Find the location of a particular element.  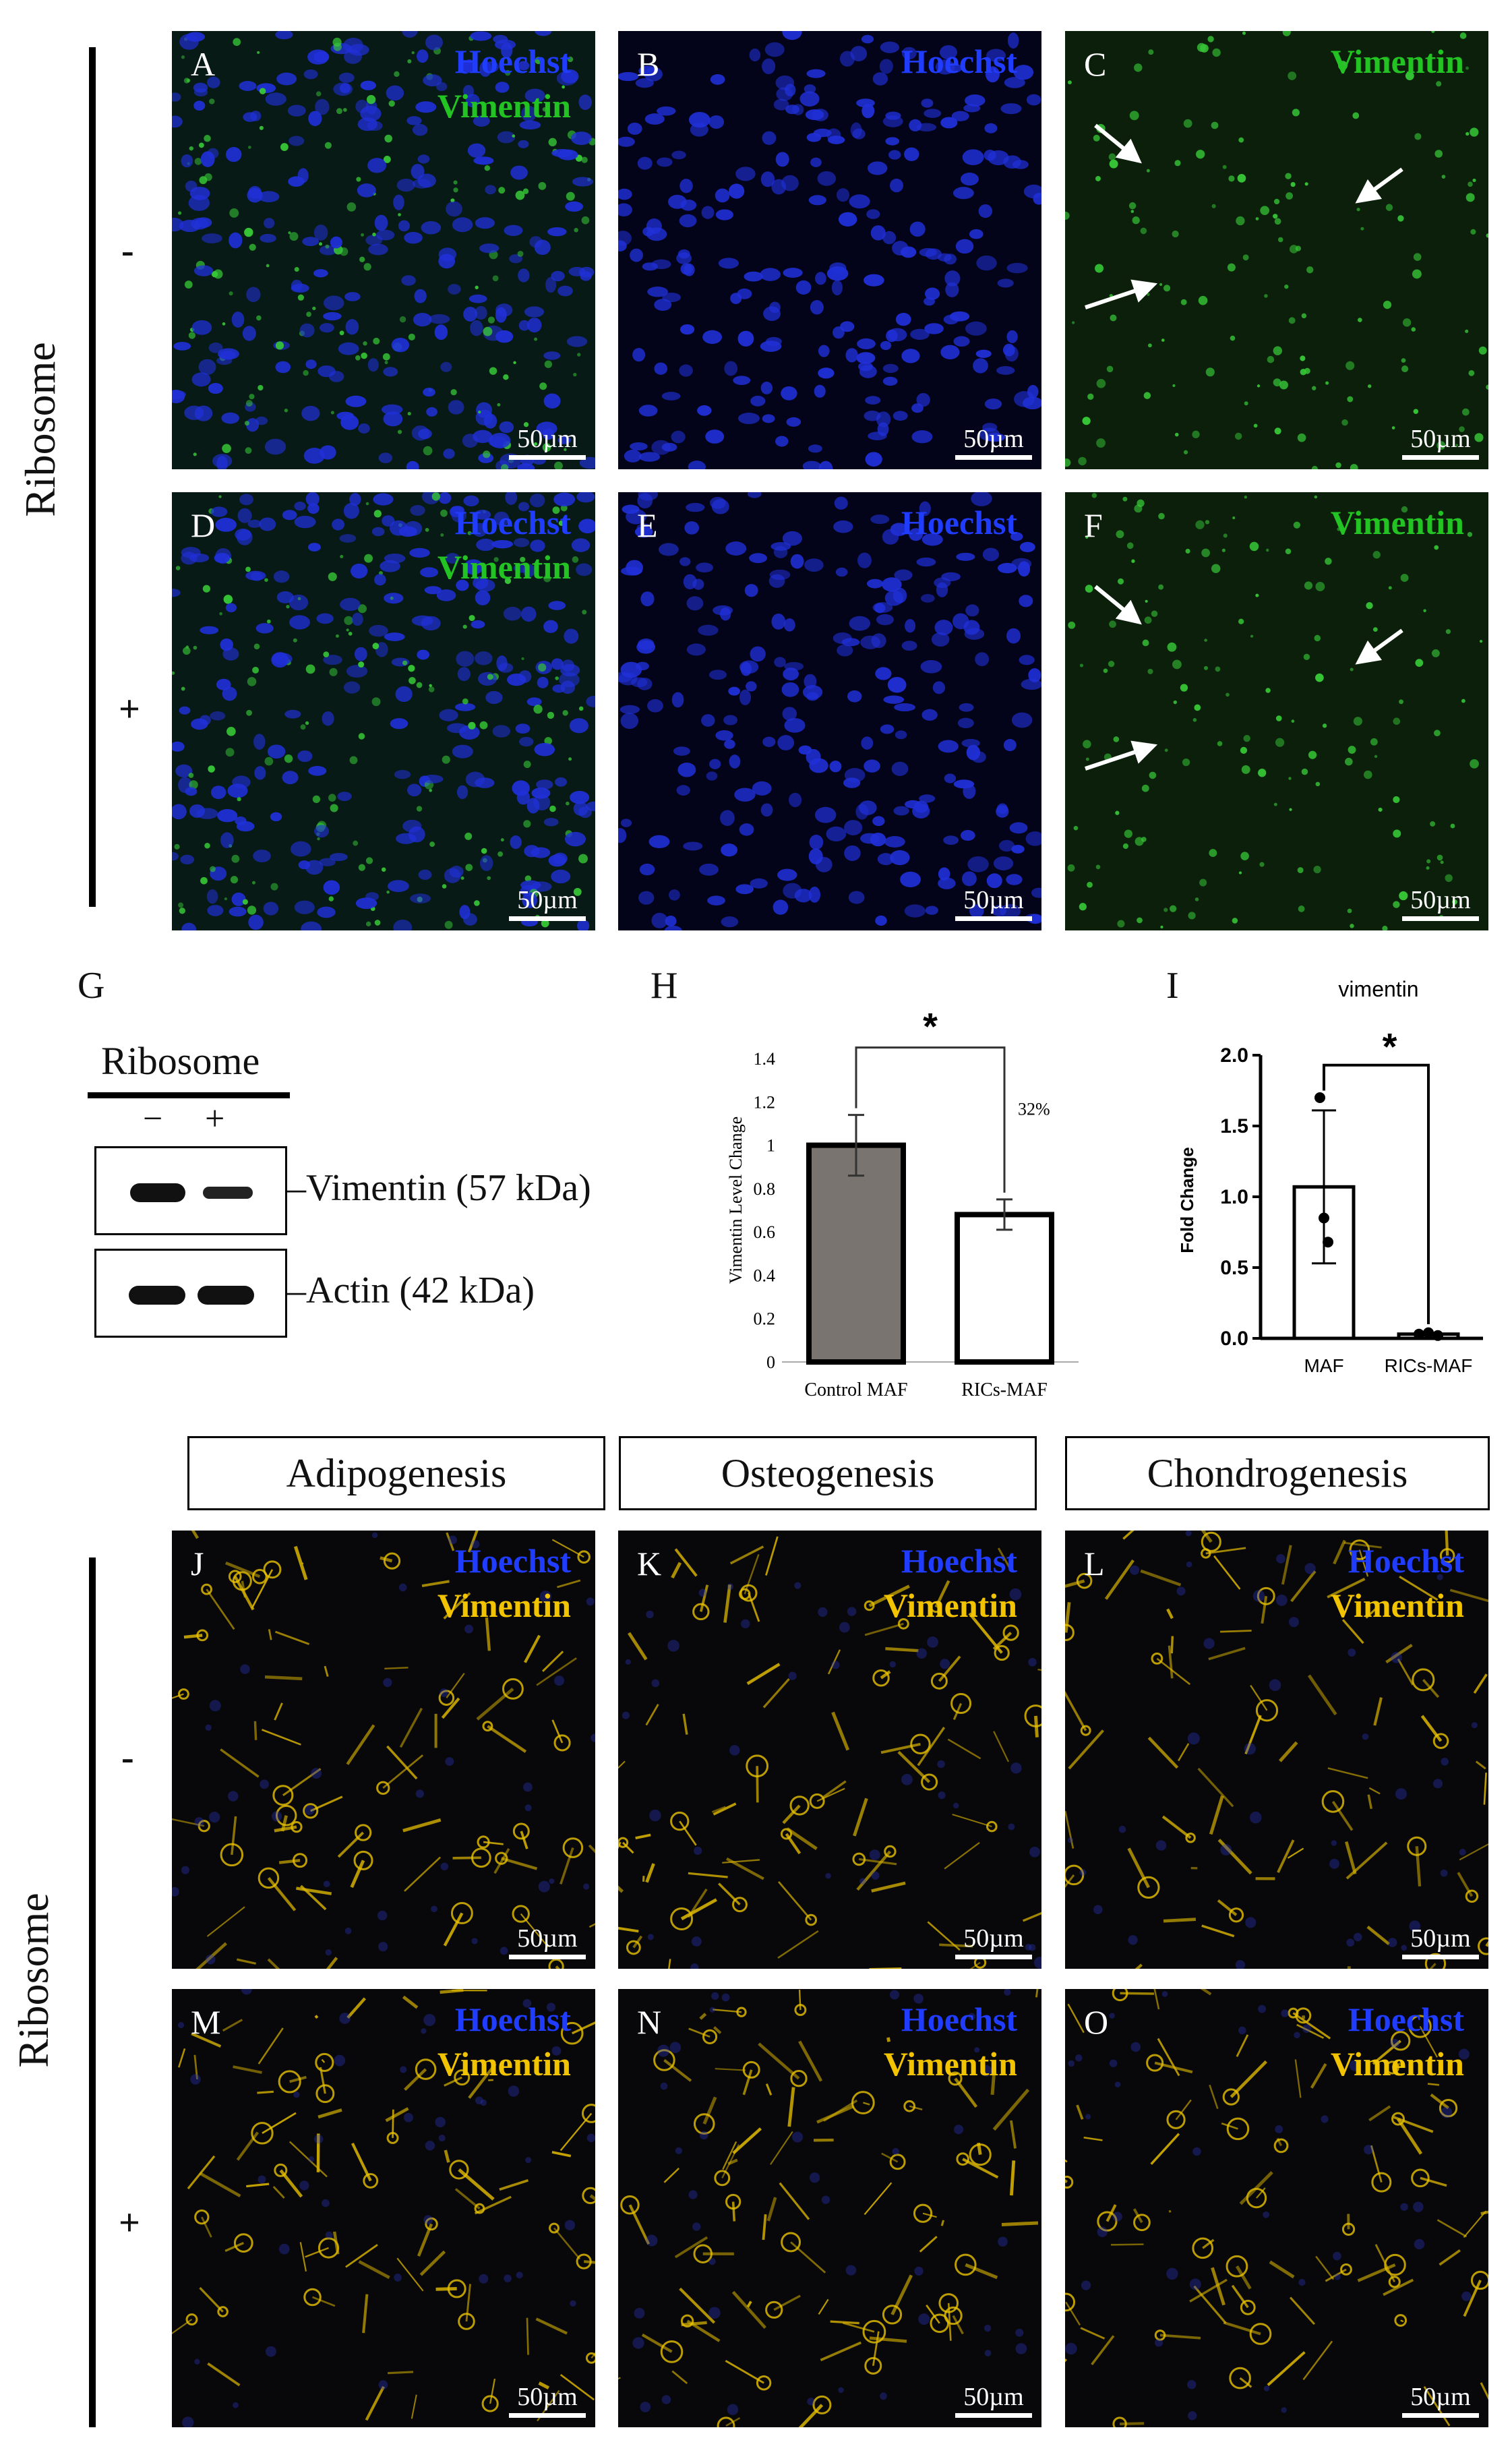

x-tick-label: RICs-MAF is located at coordinates (1004, 1389).